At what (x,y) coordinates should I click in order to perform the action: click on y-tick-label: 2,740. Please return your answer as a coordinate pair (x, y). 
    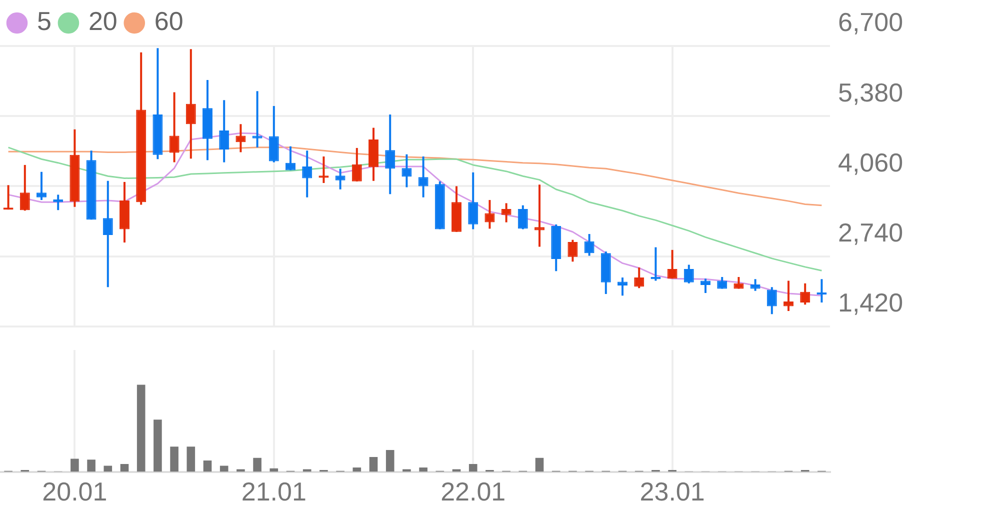
    Looking at the image, I should click on (871, 232).